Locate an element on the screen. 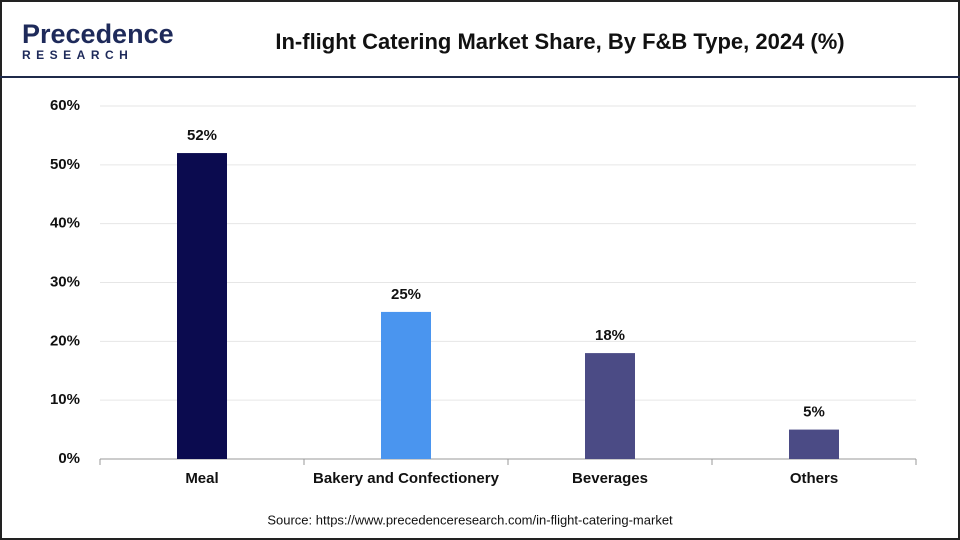  y-tick-label: 10% is located at coordinates (65, 399).